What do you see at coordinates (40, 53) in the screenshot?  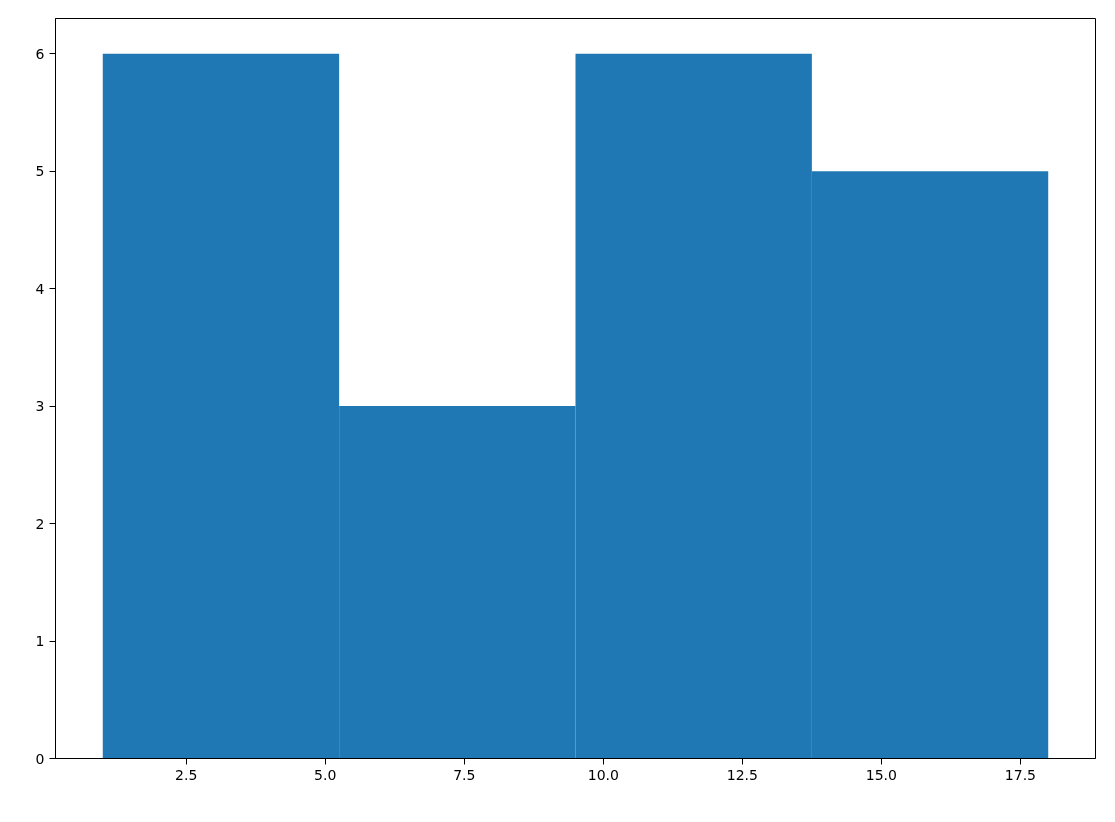 I see `y-tick-label: 6` at bounding box center [40, 53].